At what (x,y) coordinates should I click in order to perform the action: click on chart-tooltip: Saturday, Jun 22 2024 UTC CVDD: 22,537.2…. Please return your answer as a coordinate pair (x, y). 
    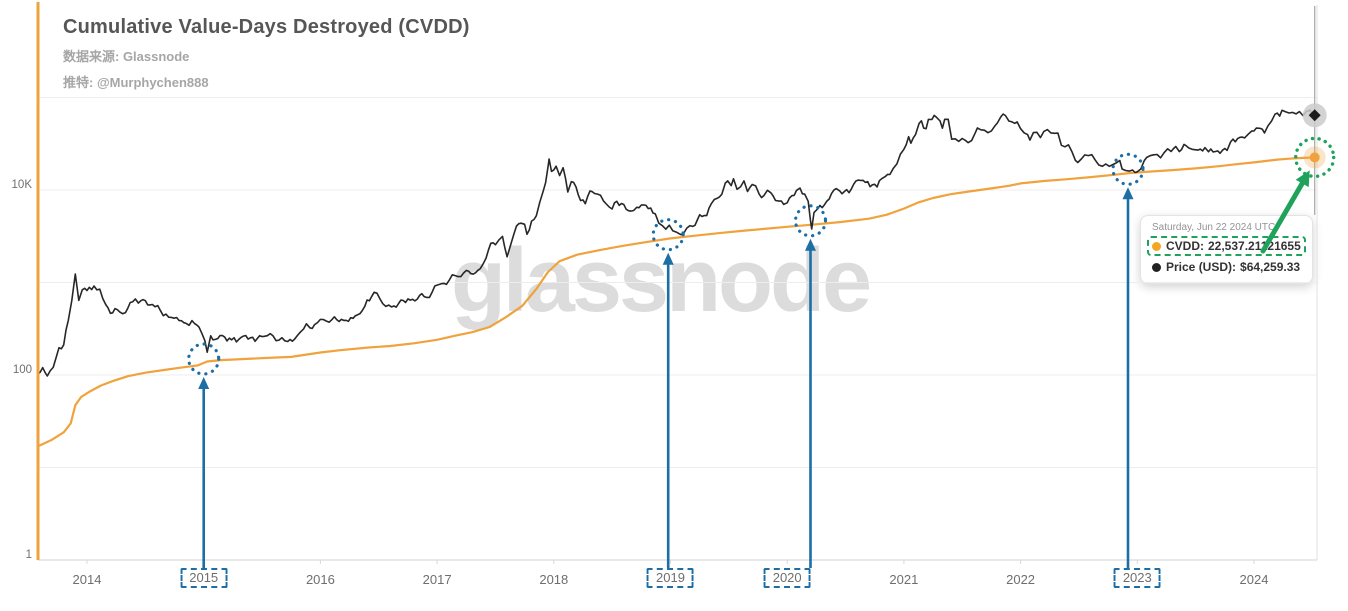
    Looking at the image, I should click on (1226, 249).